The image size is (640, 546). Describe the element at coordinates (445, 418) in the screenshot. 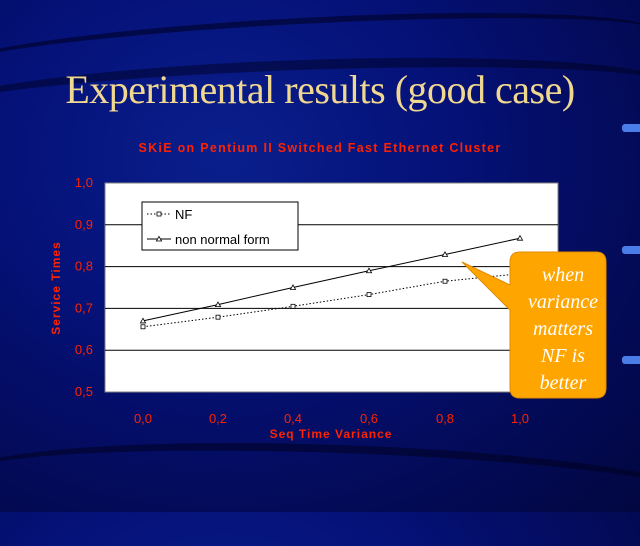

I see `x-tick-label: 0,8` at that location.